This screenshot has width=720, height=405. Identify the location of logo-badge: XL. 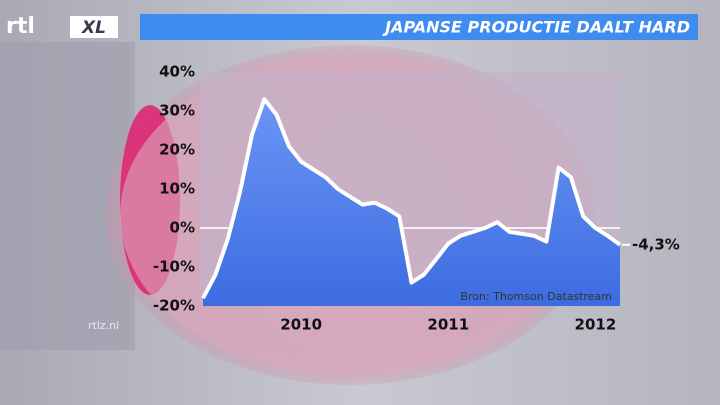
(93, 28).